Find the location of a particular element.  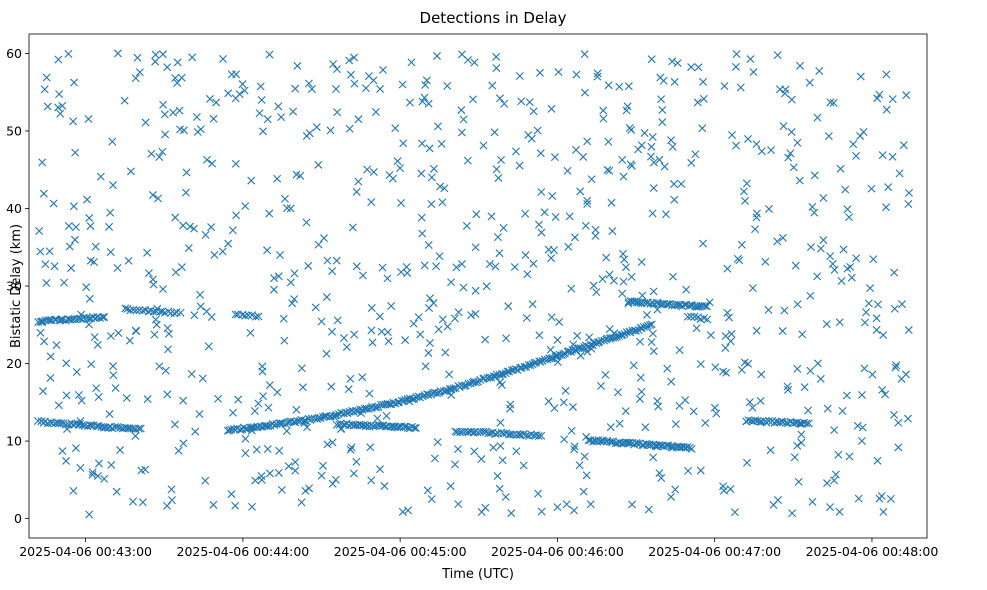

x-tick-label: 2025-04-06 00:47:00 is located at coordinates (714, 551).